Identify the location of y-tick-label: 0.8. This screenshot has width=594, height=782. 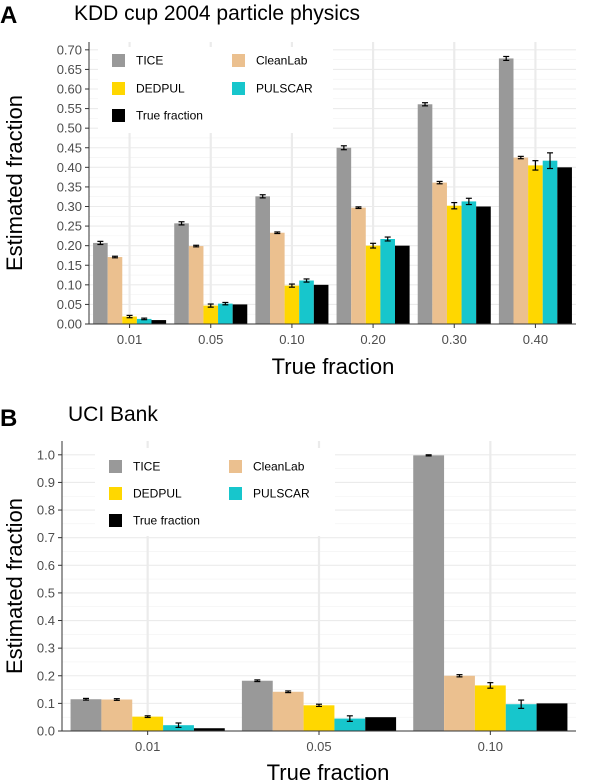
(46, 510).